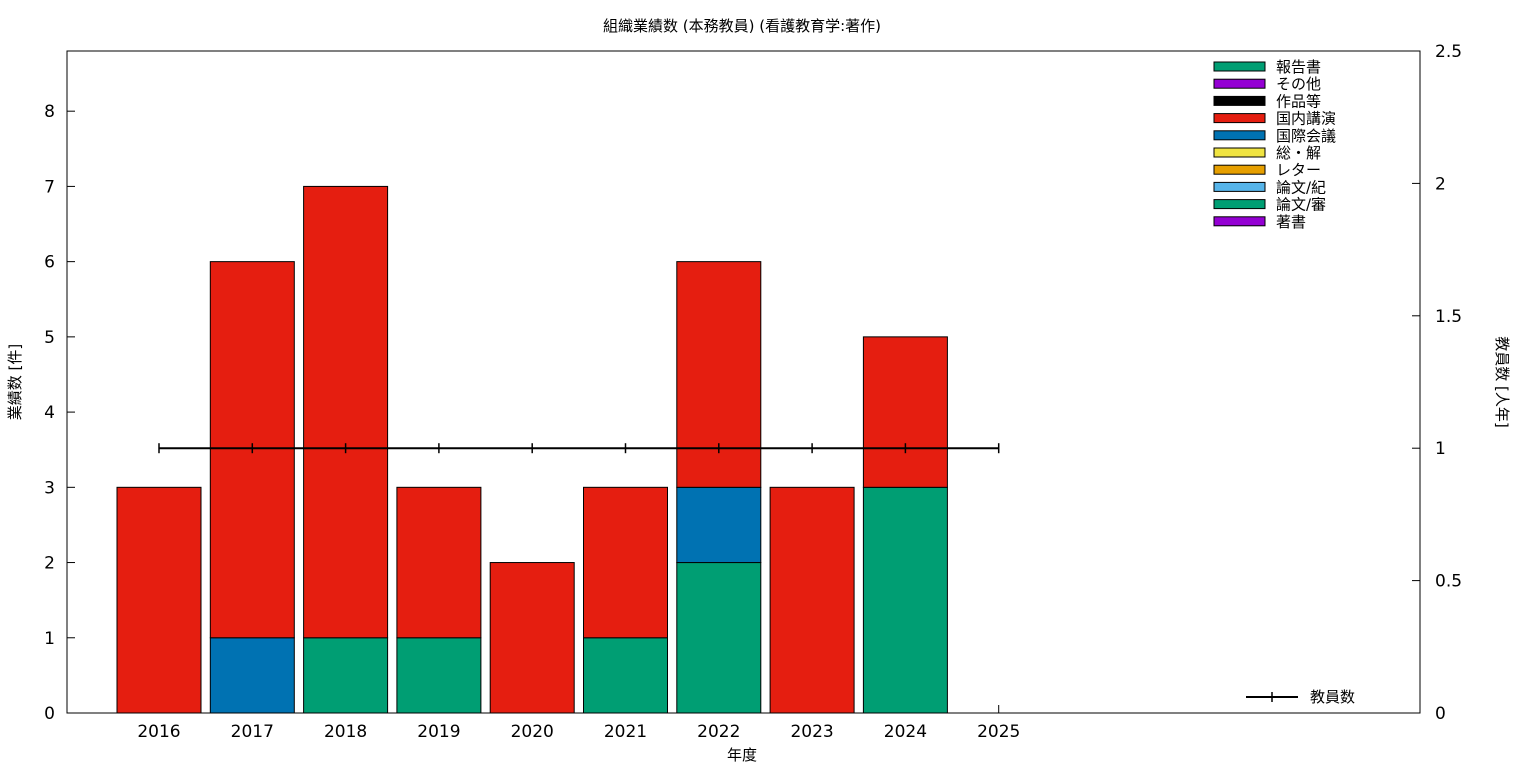 This screenshot has height=768, width=1536. I want to click on y2-tick-label: 2.5, so click(1448, 52).